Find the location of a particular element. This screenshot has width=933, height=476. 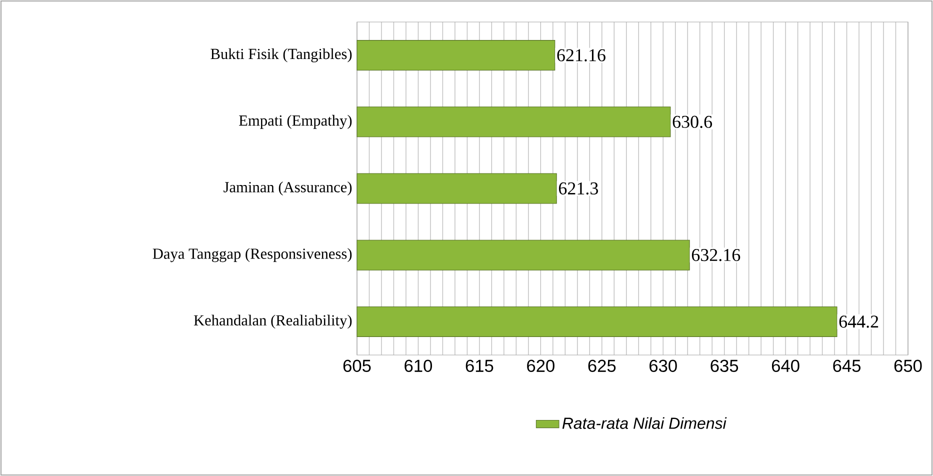

legend-label: Rata-rata Nilai Dimensi is located at coordinates (644, 423).